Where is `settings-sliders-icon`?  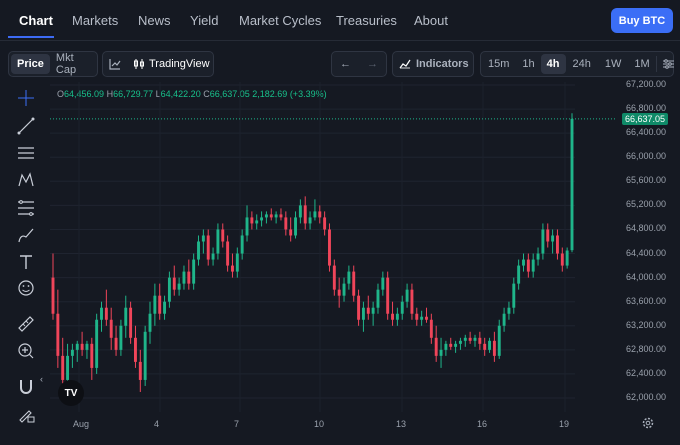
settings-sliders-icon is located at coordinates (667, 64).